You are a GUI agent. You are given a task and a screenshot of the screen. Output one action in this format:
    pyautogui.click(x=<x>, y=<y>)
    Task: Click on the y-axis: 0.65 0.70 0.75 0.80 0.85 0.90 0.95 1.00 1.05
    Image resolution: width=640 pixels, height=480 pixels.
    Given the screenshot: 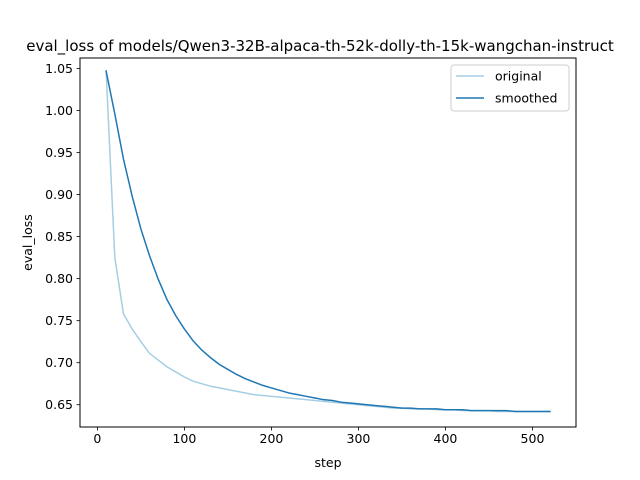 What is the action you would take?
    pyautogui.click(x=62, y=236)
    